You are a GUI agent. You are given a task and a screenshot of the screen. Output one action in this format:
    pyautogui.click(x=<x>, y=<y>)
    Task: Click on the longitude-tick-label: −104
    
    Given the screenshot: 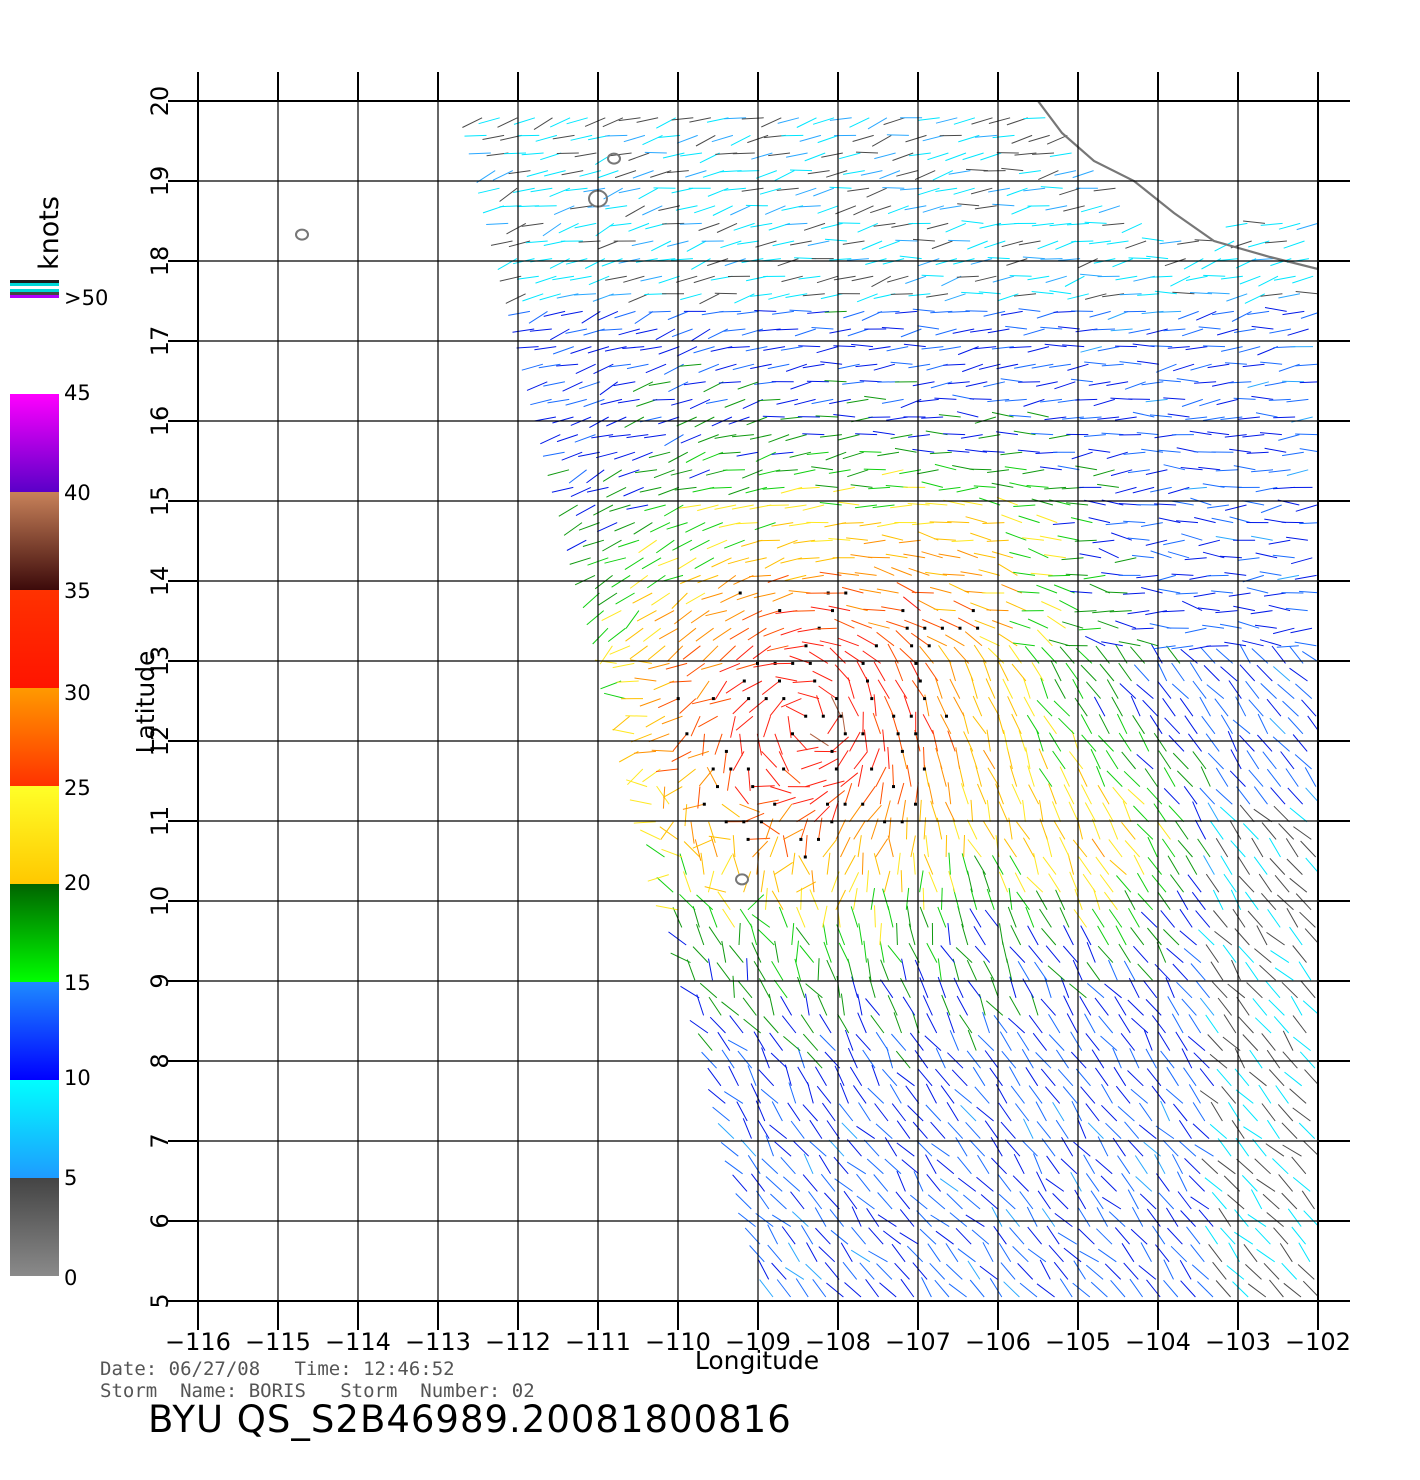 What is the action you would take?
    pyautogui.click(x=1158, y=1342)
    